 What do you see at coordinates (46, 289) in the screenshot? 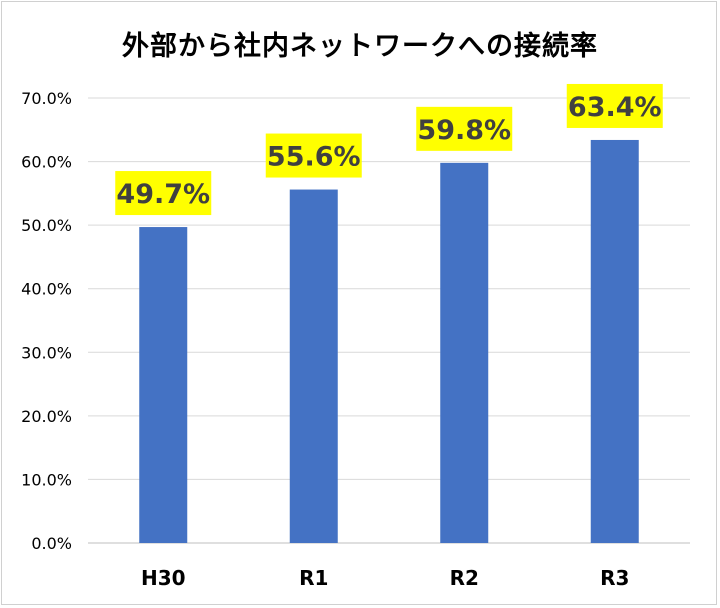
I see `y-tick-label: 40.0%` at bounding box center [46, 289].